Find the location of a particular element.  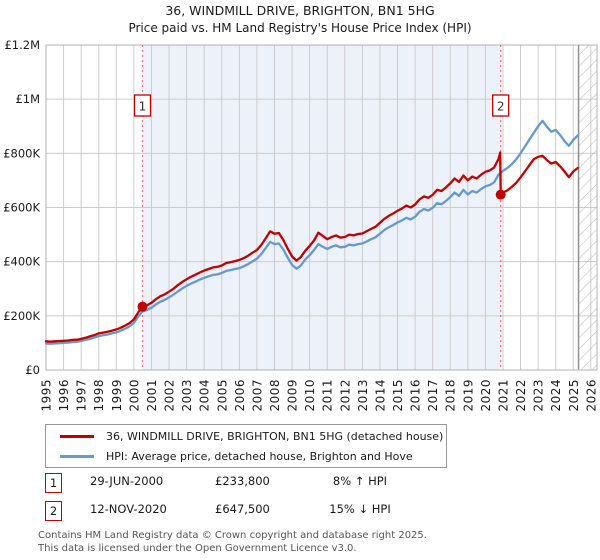

x-axis-year-label: 2008 is located at coordinates (275, 395).